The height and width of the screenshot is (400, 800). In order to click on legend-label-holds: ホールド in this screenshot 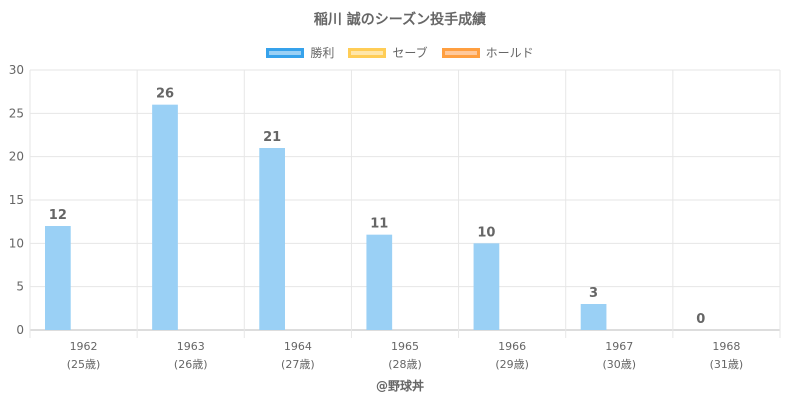, I will do `click(509, 53)`.